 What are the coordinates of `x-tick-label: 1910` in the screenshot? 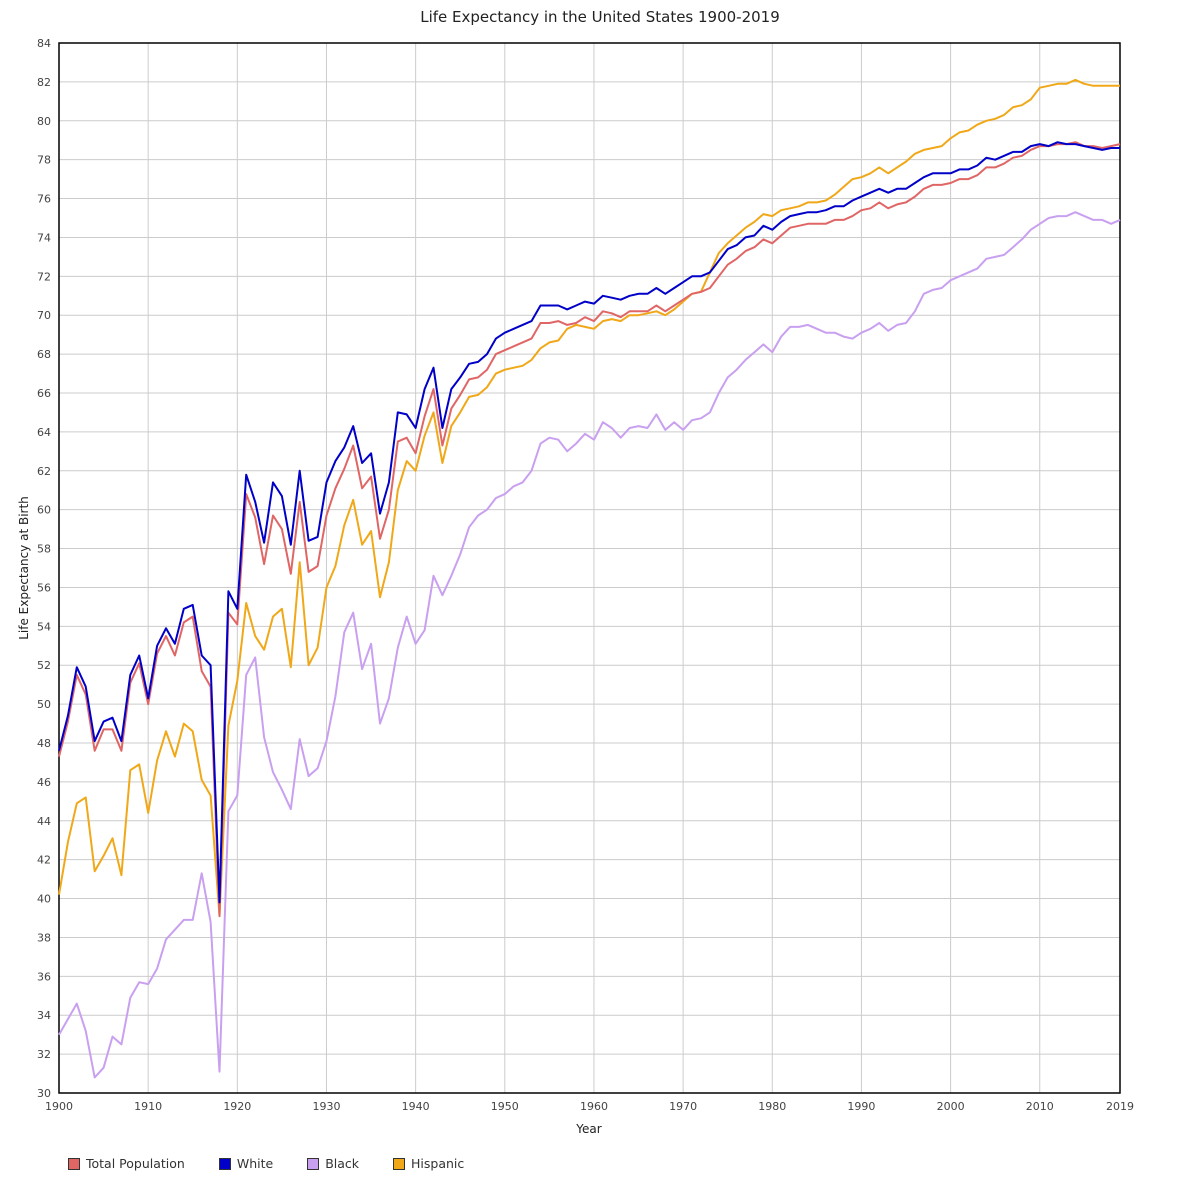 It's located at (148, 1106).